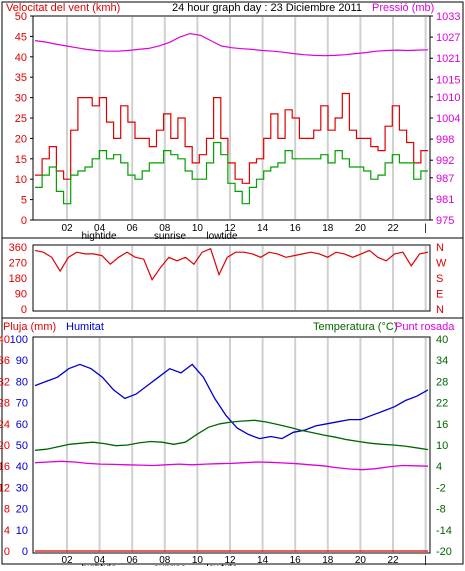 The height and width of the screenshot is (571, 465). What do you see at coordinates (439, 279) in the screenshot?
I see `compass-label: S` at bounding box center [439, 279].